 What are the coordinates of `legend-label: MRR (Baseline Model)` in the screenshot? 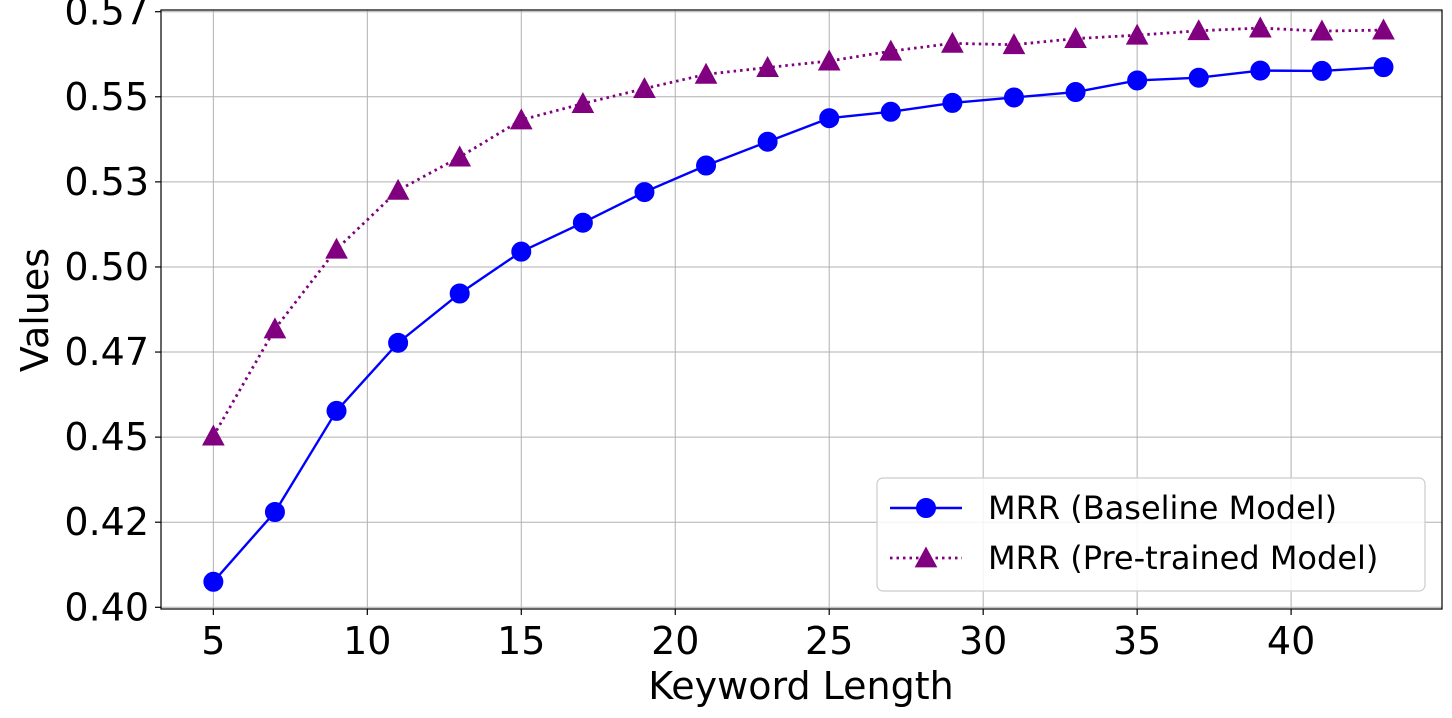 It's located at (1162, 508).